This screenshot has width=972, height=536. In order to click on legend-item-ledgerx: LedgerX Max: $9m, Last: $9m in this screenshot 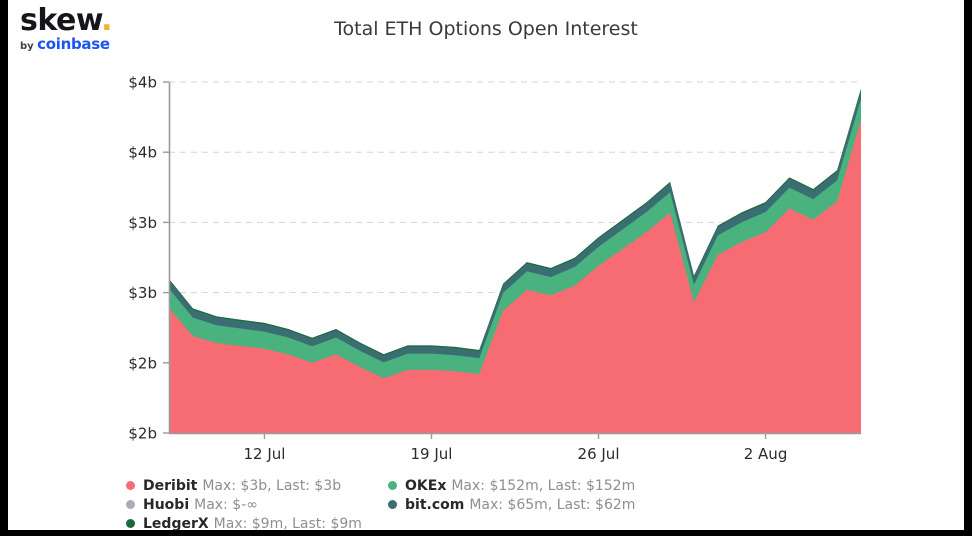, I will do `click(244, 522)`.